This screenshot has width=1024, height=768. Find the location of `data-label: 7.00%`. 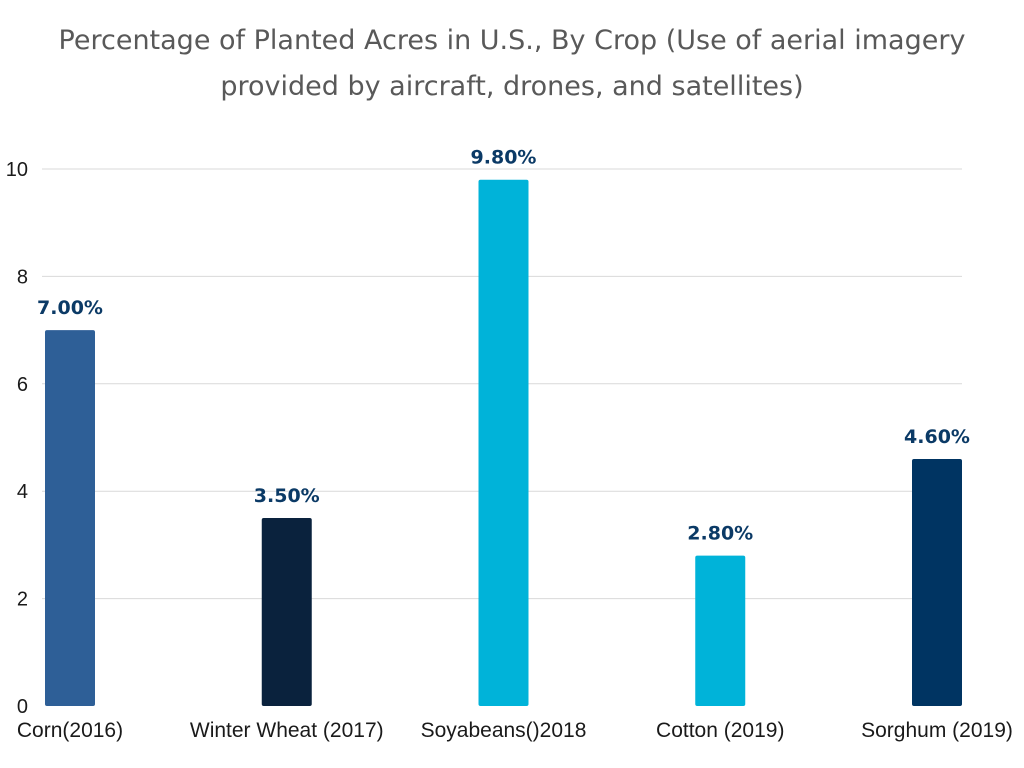

data-label: 7.00% is located at coordinates (70, 308).